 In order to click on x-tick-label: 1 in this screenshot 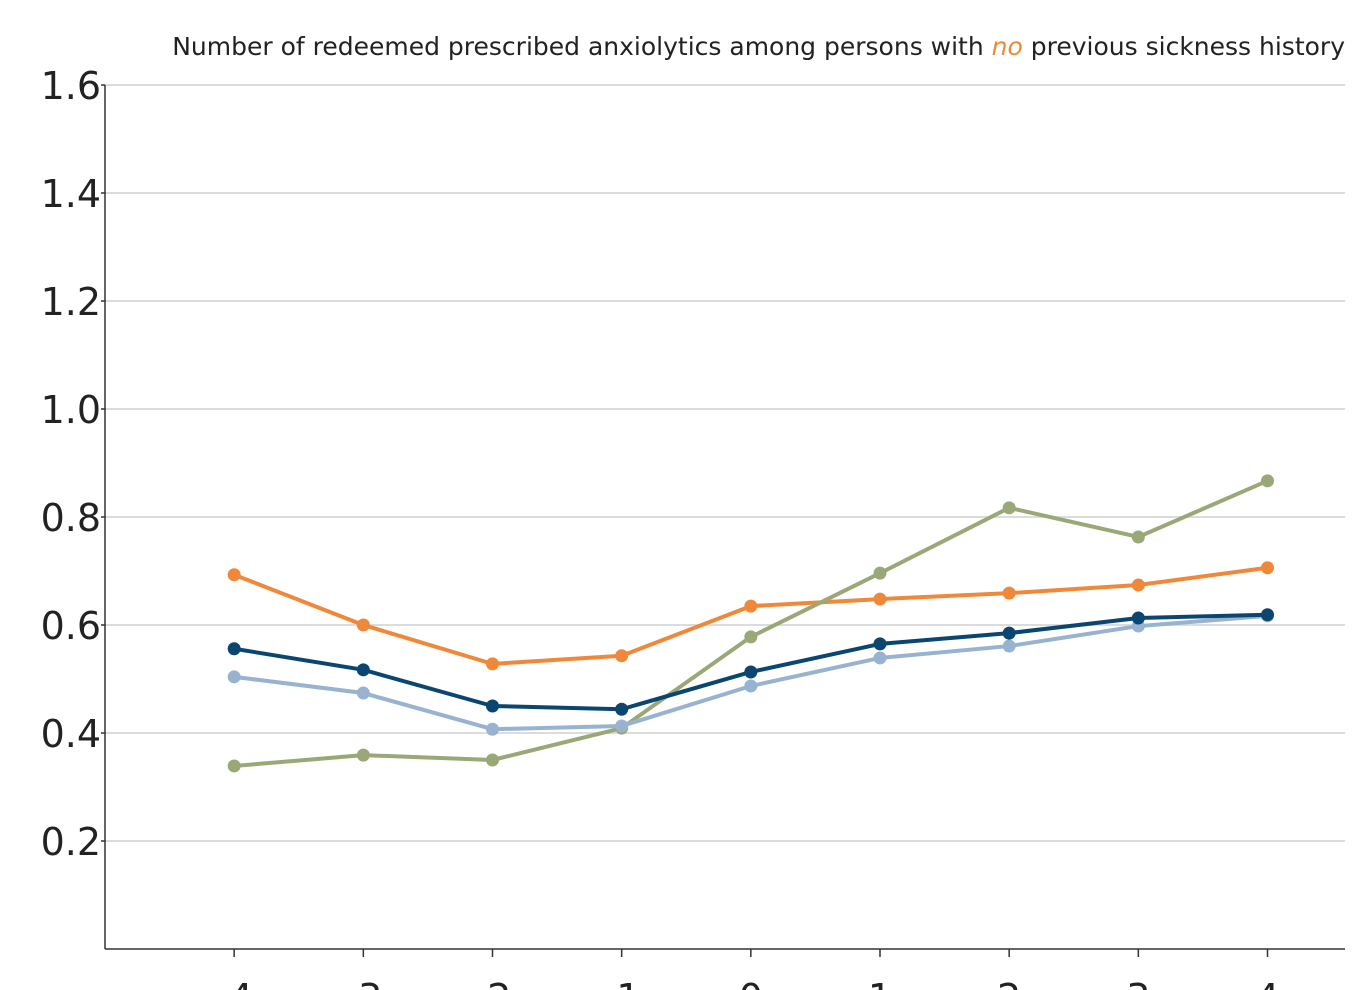, I will do `click(880, 983)`.